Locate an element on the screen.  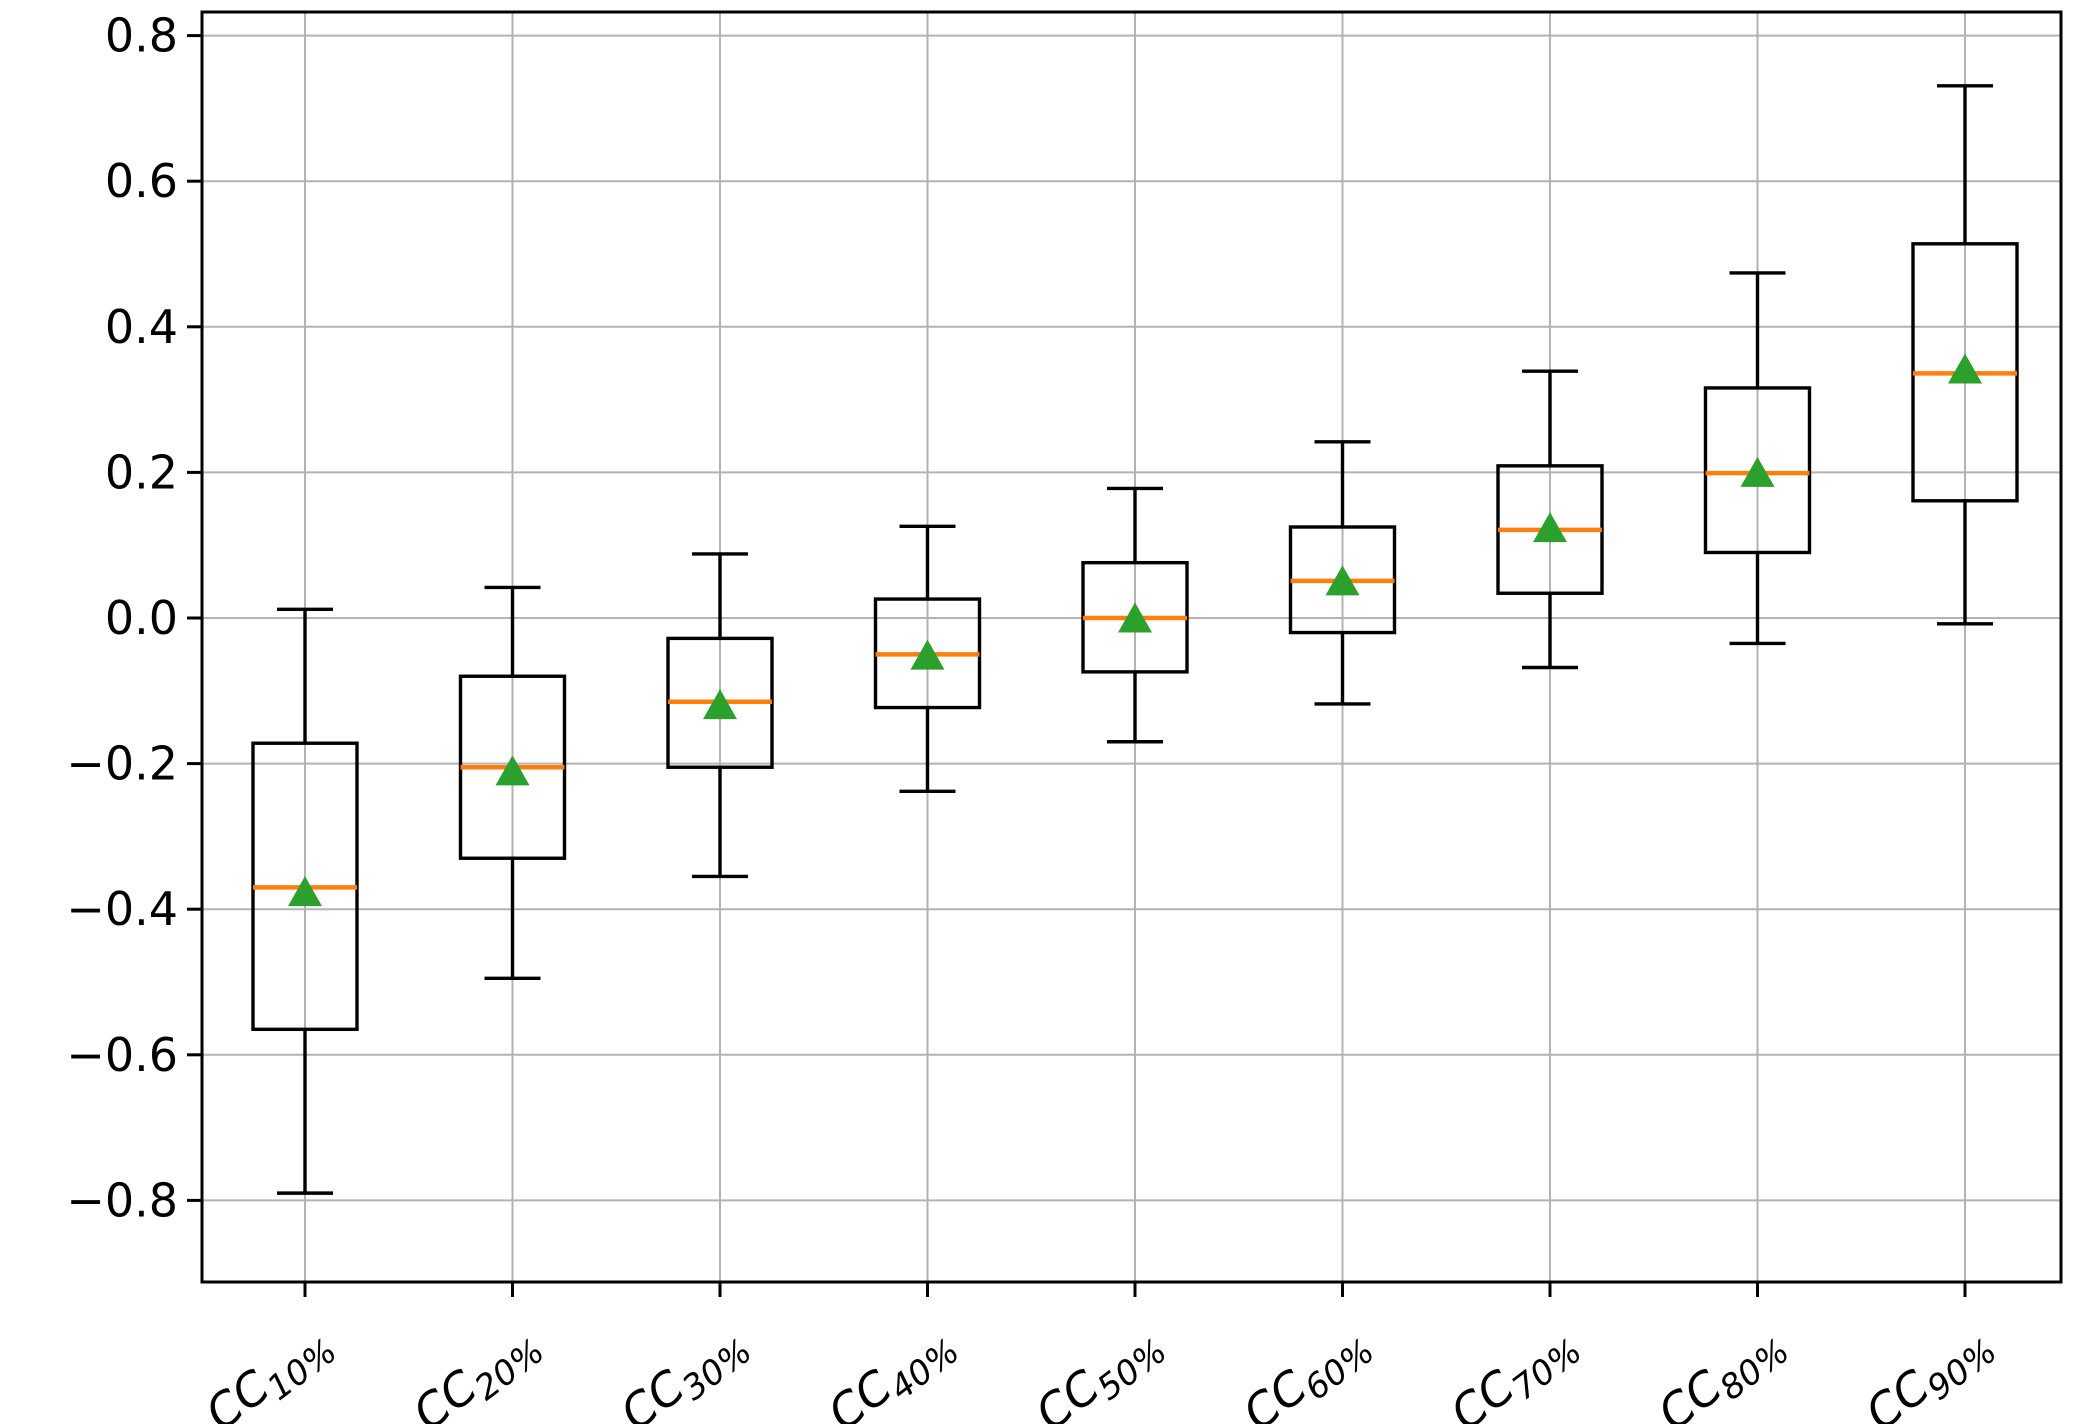
y-tick-label: 0.0 is located at coordinates (141, 618).